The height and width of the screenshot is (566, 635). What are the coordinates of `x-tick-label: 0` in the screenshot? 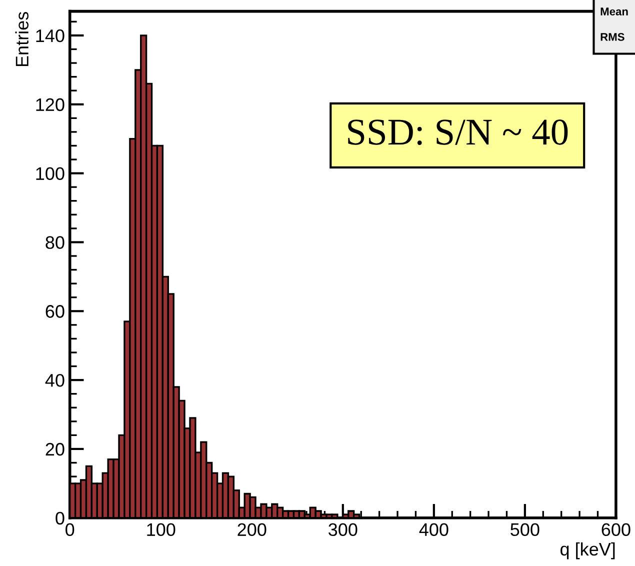 It's located at (70, 529).